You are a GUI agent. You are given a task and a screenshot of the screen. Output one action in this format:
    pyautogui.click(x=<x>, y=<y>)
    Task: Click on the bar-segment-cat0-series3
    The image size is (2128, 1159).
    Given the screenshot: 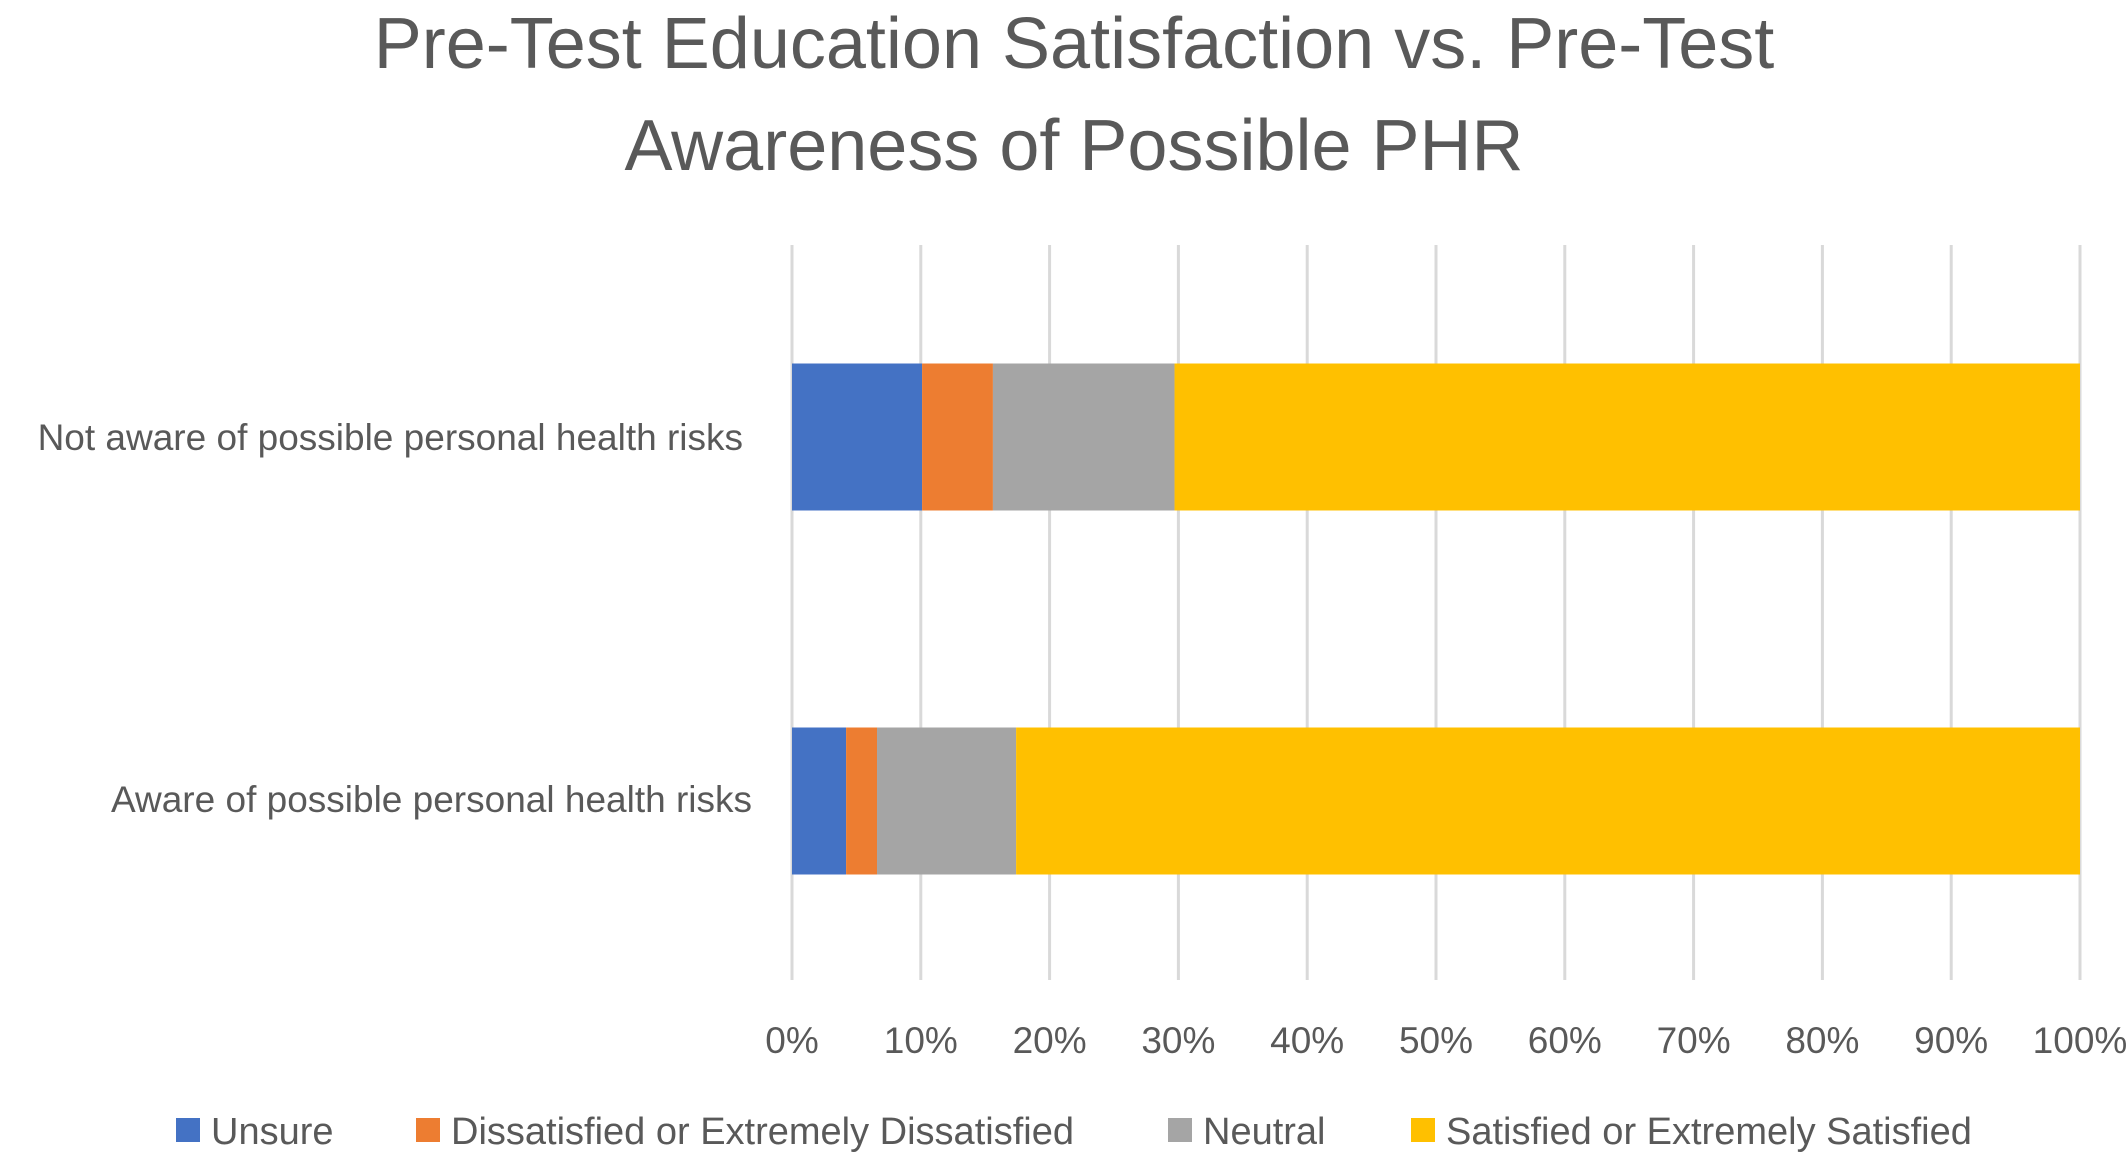 What is the action you would take?
    pyautogui.click(x=1627, y=437)
    